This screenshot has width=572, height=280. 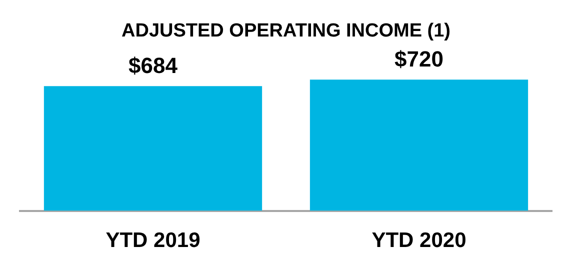 I want to click on data-label: $720, so click(x=419, y=59).